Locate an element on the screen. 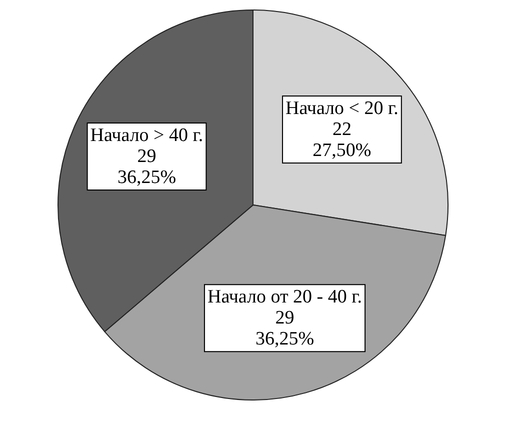 This screenshot has width=505, height=421. slice-label: Начало > 40 г. is located at coordinates (147, 135).